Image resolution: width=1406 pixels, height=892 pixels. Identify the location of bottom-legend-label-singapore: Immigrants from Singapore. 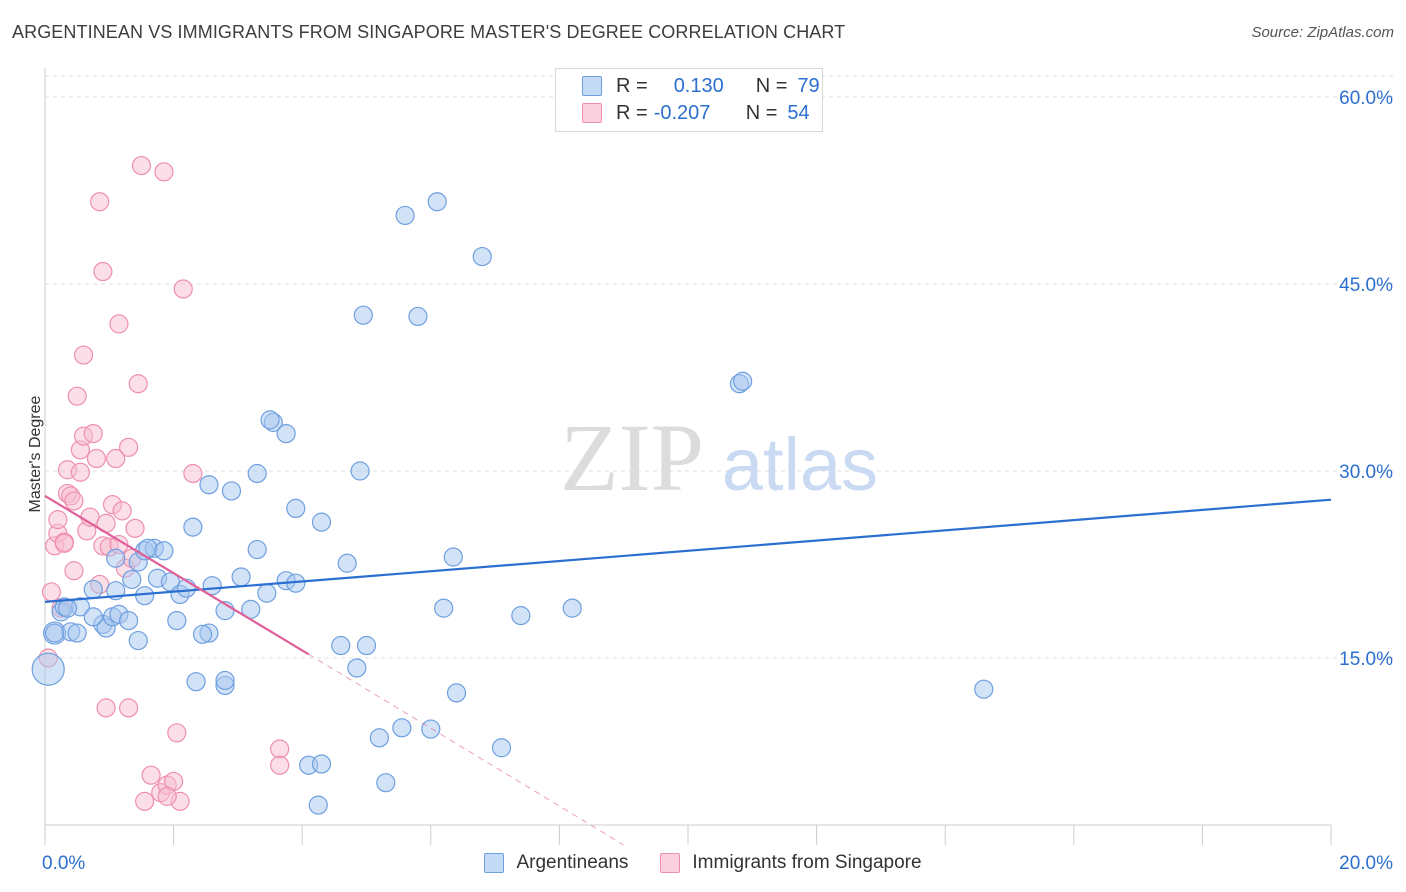
(807, 862).